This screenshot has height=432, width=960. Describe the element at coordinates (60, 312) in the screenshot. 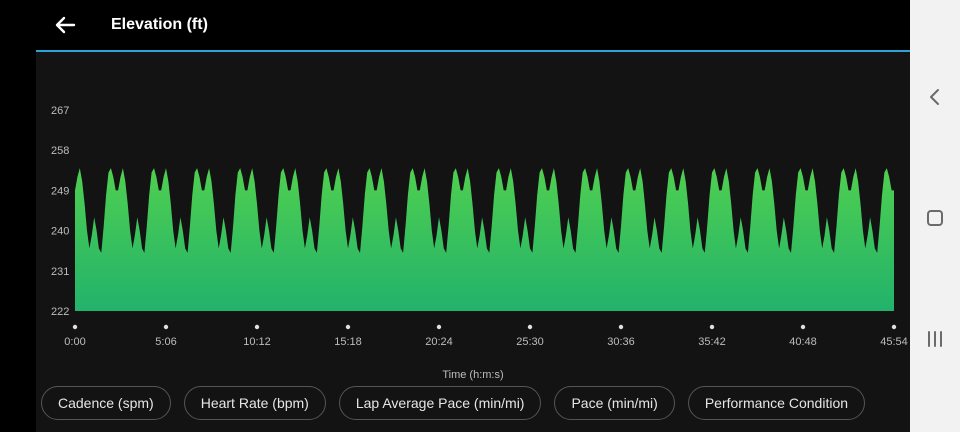

I see `y-tick-label: 222` at that location.